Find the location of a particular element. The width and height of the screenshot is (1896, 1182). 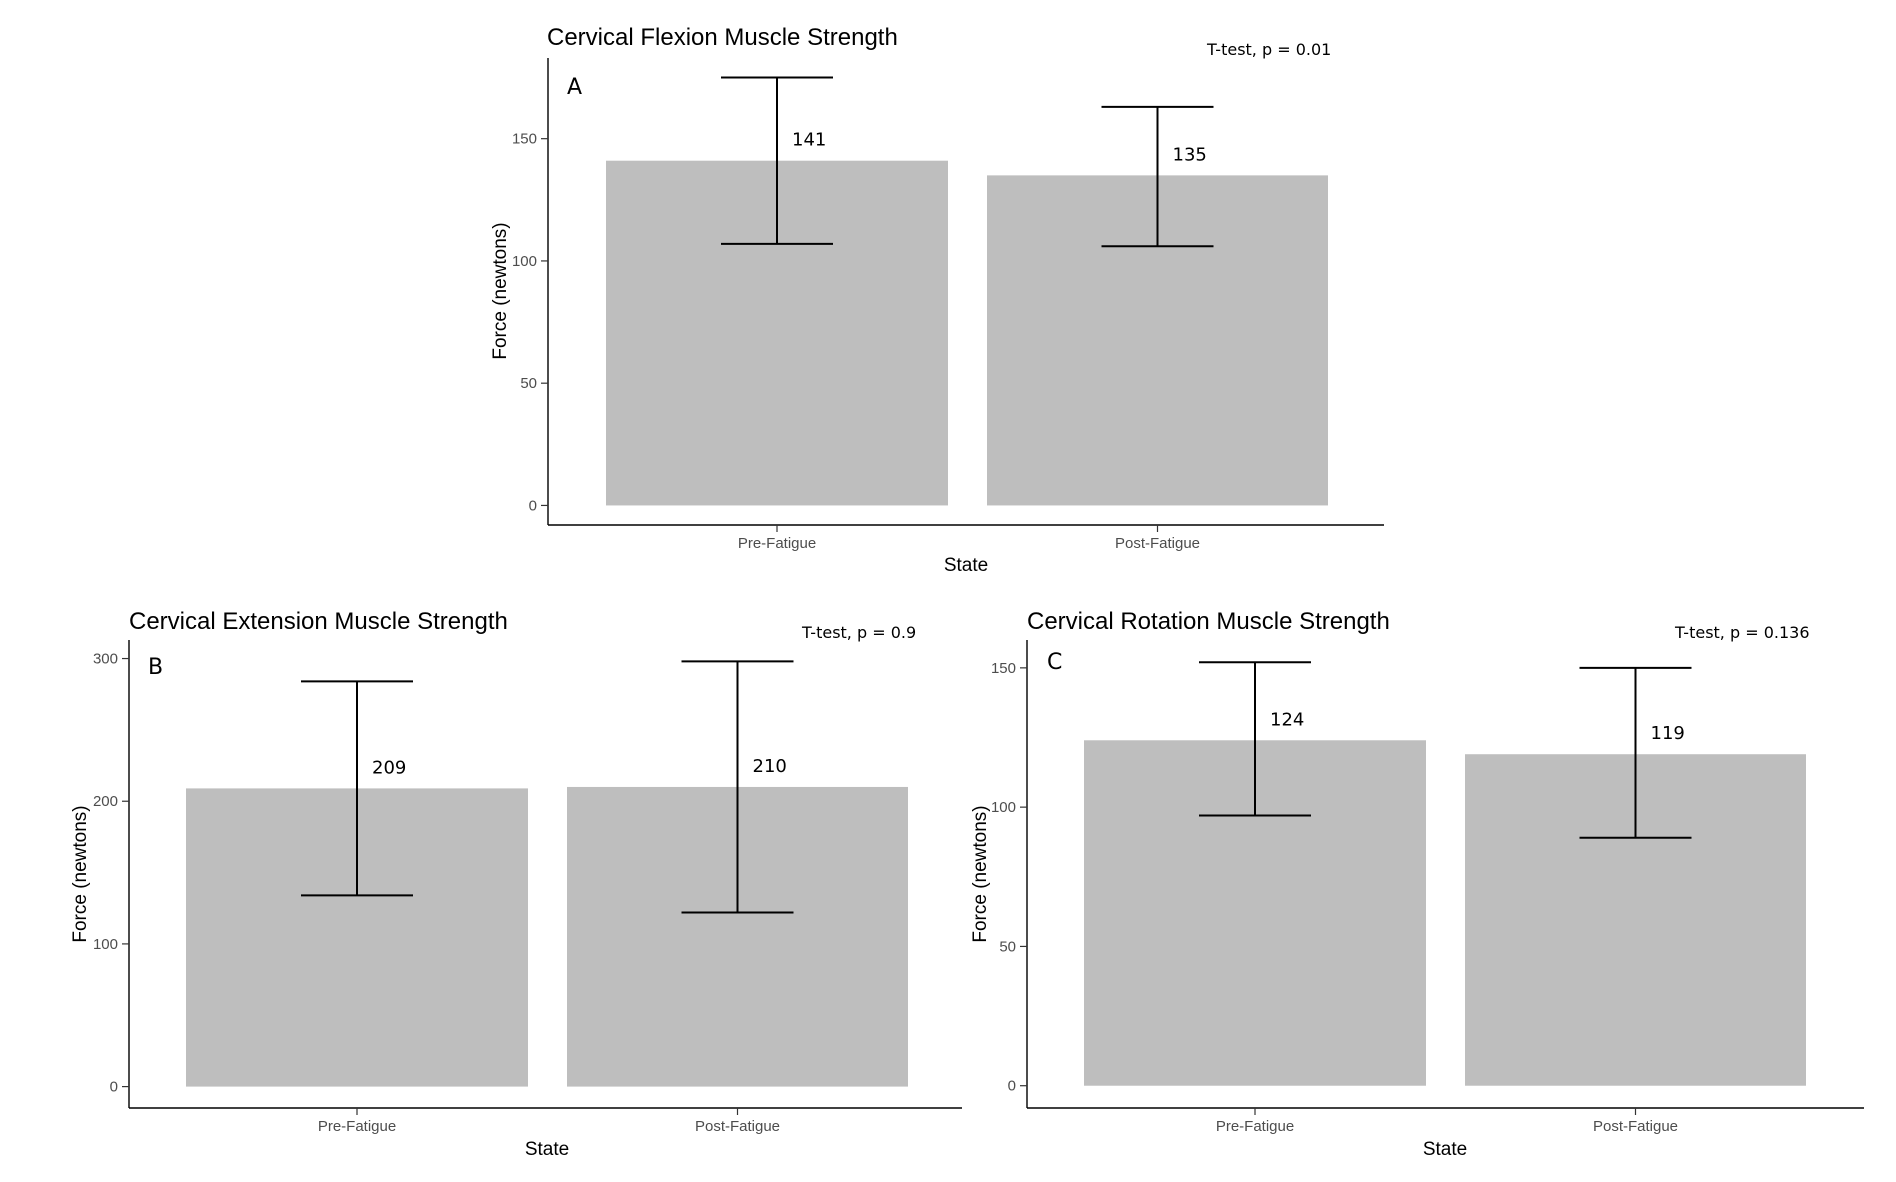

data-label: 124 is located at coordinates (1287, 719).